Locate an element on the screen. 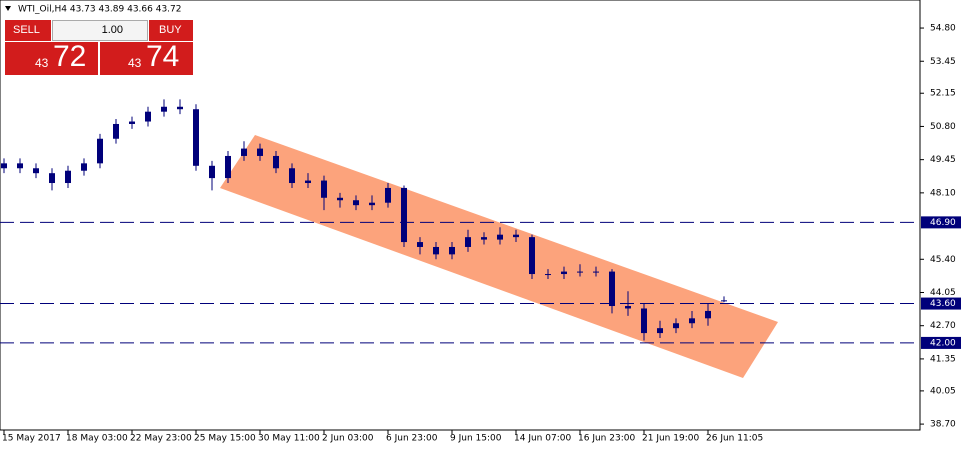 This screenshot has width=966, height=449. y-tick-label: 42.70 is located at coordinates (943, 326).